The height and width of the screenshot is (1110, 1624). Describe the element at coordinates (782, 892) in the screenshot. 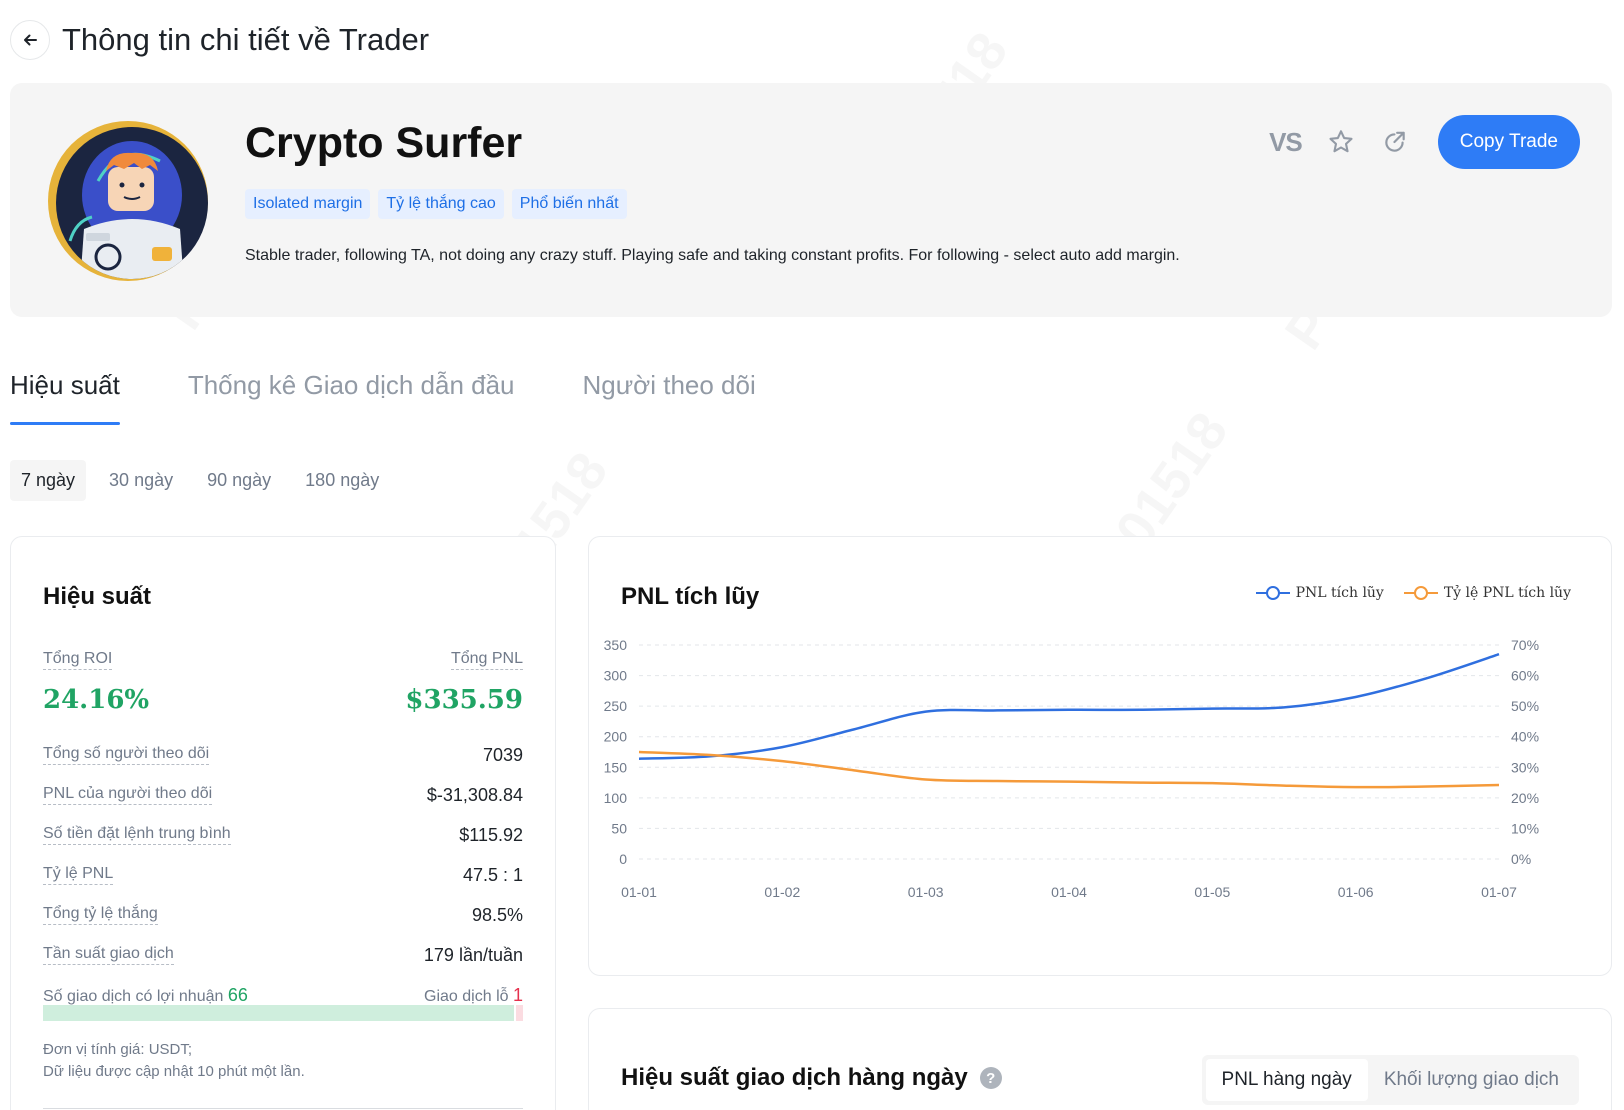

I see `x-tick-label: 01-02` at that location.